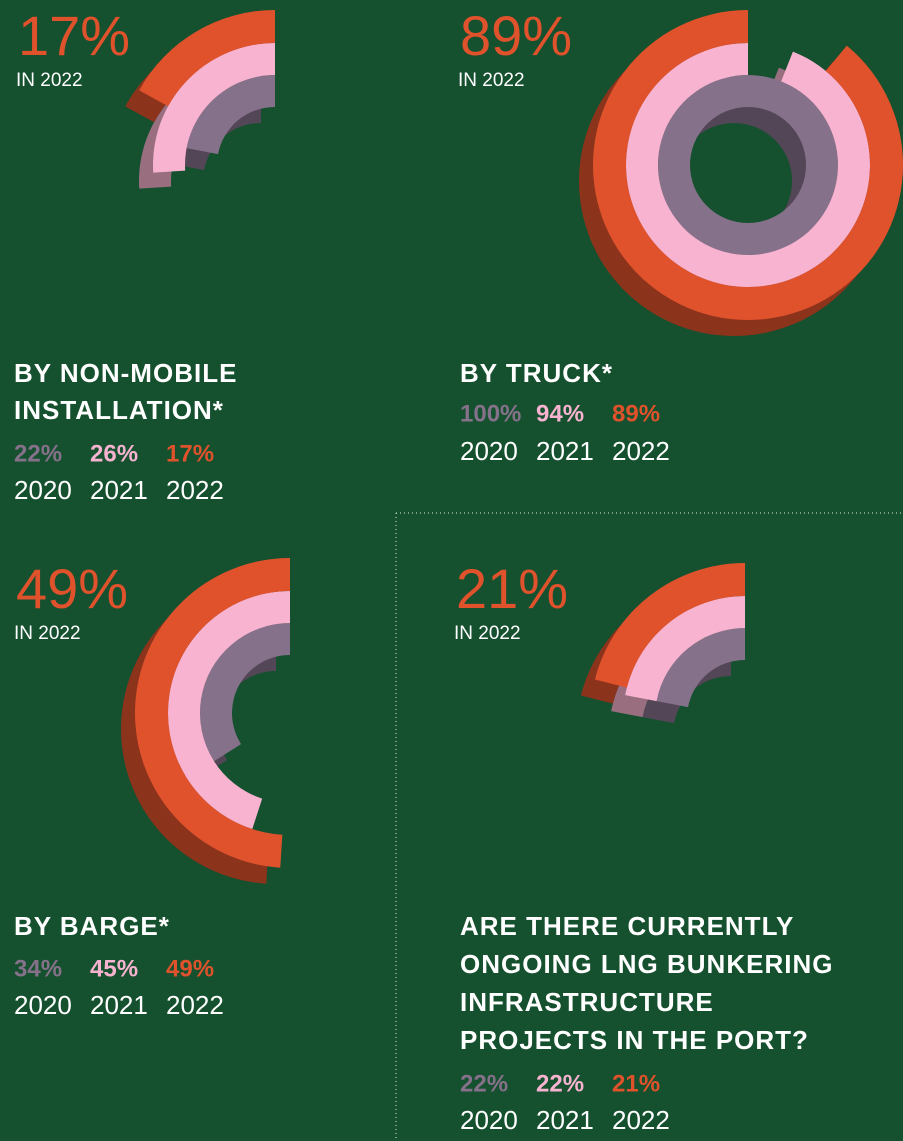  I want to click on legend-value: 17%, so click(190, 453).